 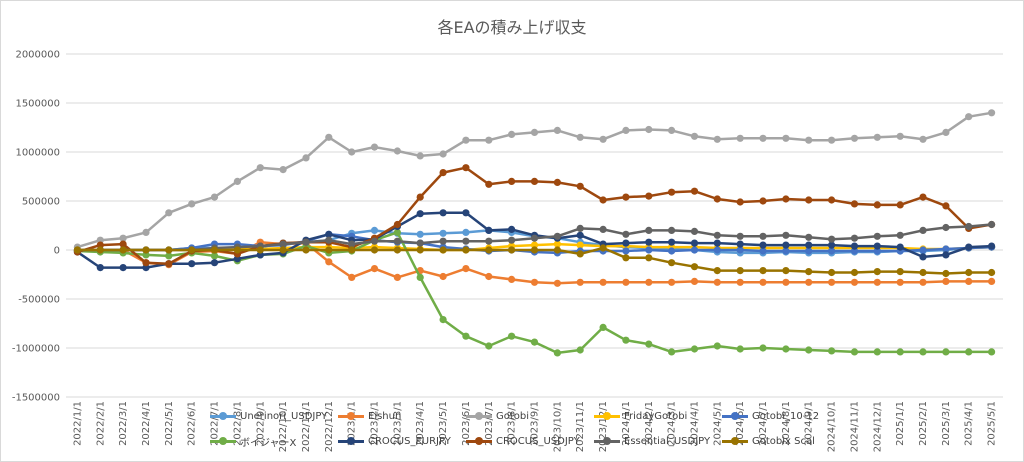 I want to click on legend-item: Gotobi_10-12, so click(x=786, y=416).